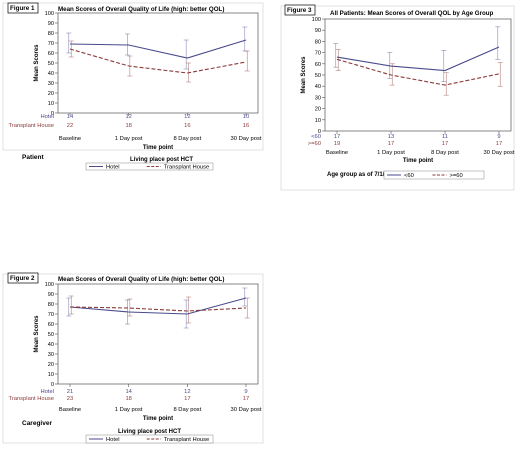  I want to click on chart3-y-tick-label: 0, so click(52, 385).